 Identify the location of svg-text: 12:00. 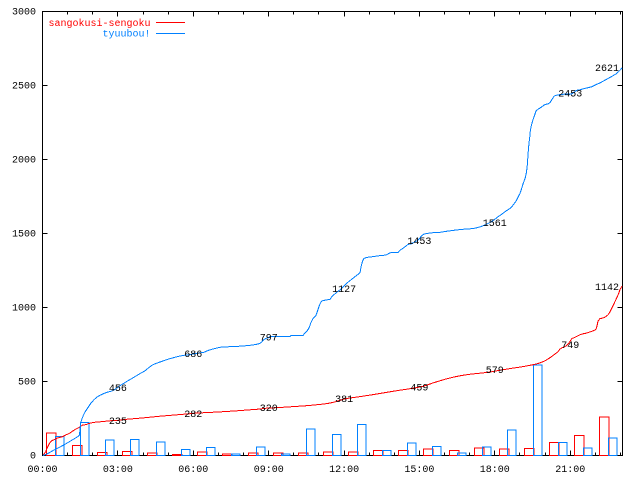
(344, 470).